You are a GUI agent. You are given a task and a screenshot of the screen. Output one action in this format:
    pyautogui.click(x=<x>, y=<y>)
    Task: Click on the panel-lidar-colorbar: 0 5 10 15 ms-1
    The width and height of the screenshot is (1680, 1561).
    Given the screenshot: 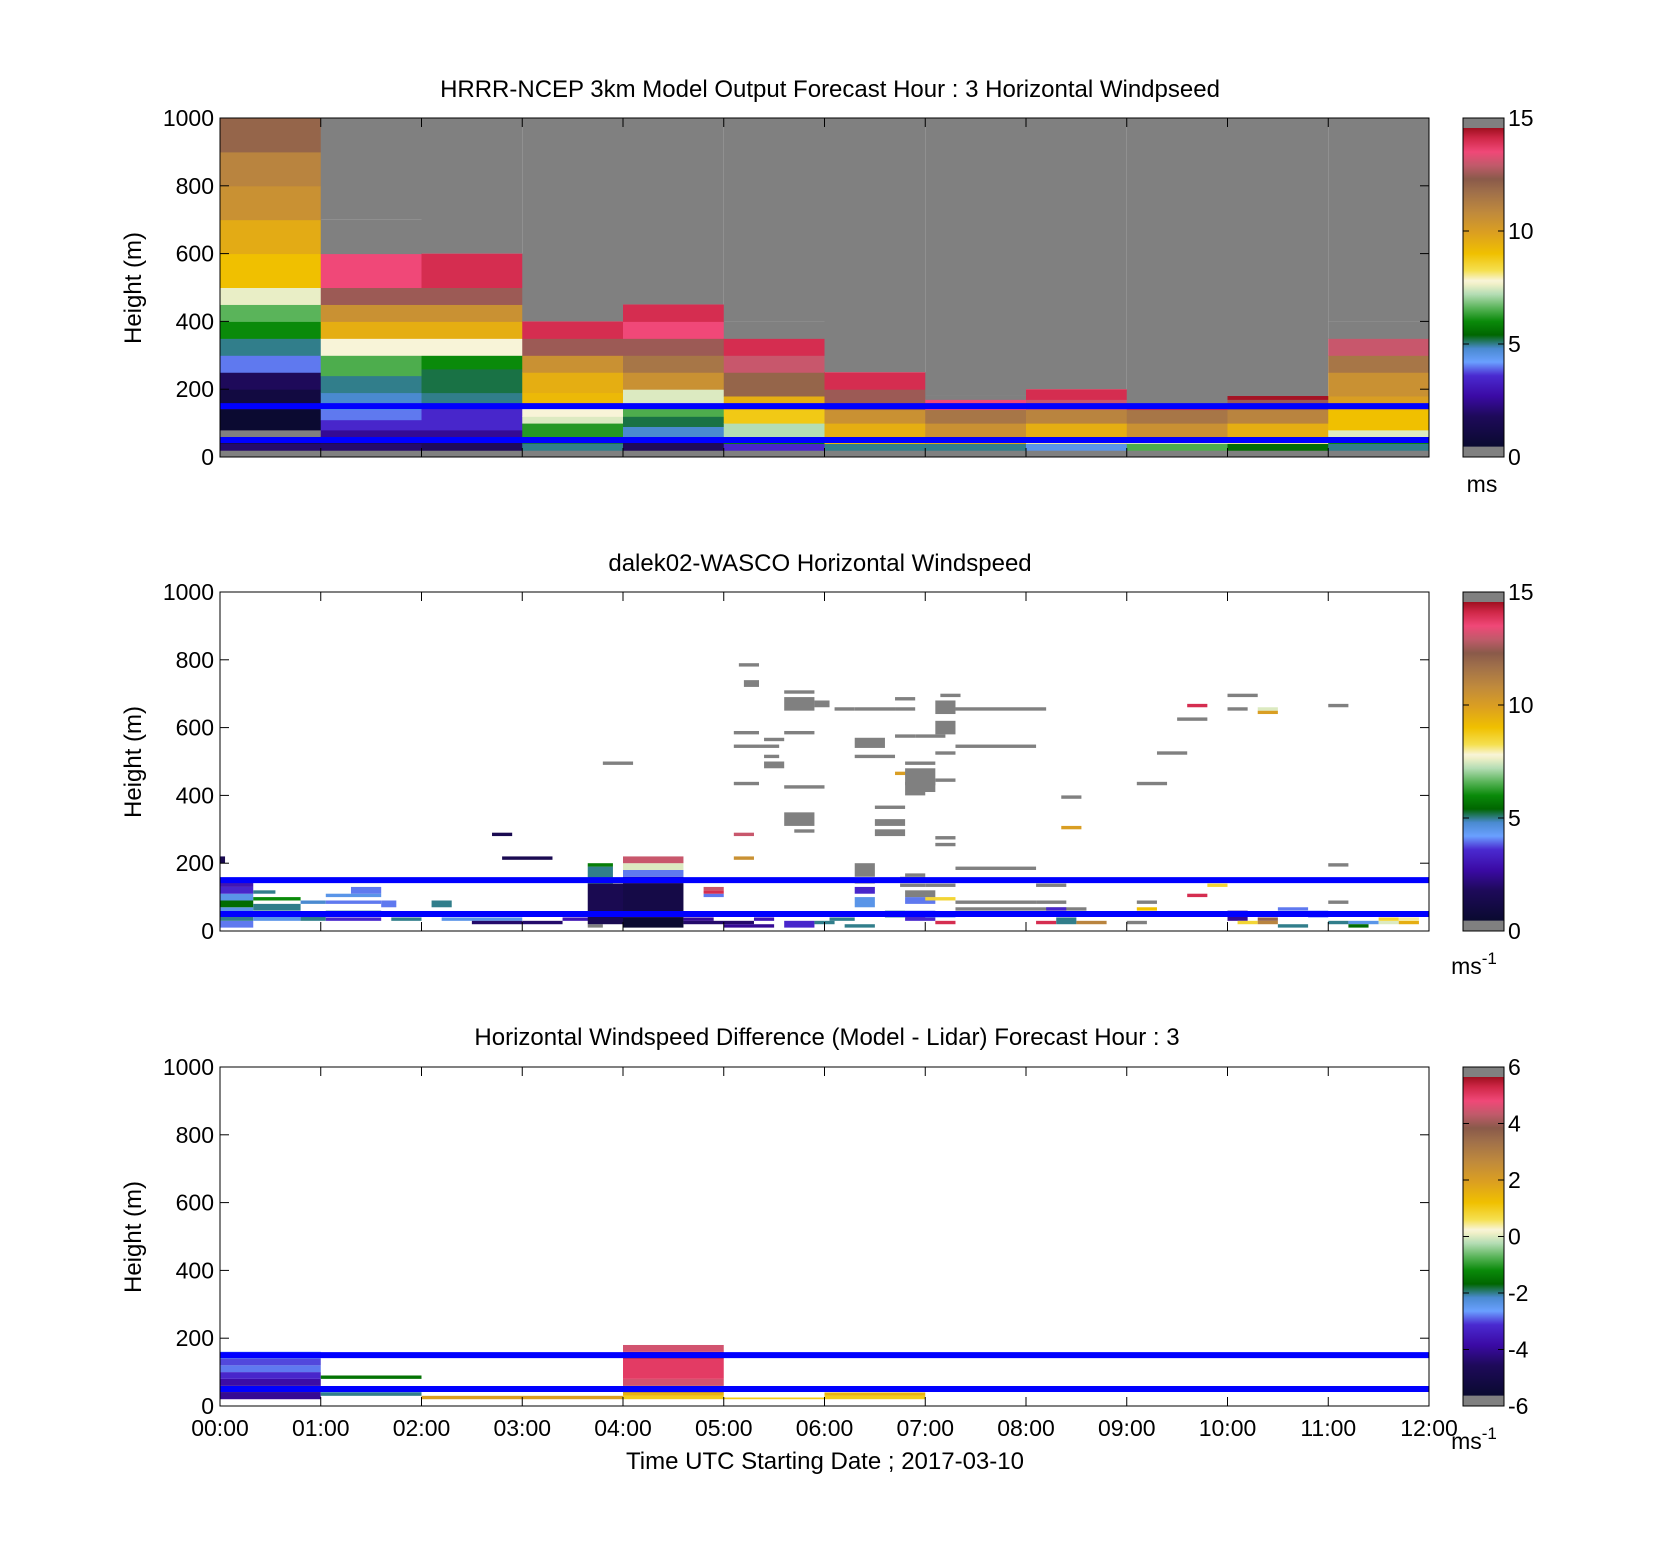 What is the action you would take?
    pyautogui.click(x=1492, y=779)
    